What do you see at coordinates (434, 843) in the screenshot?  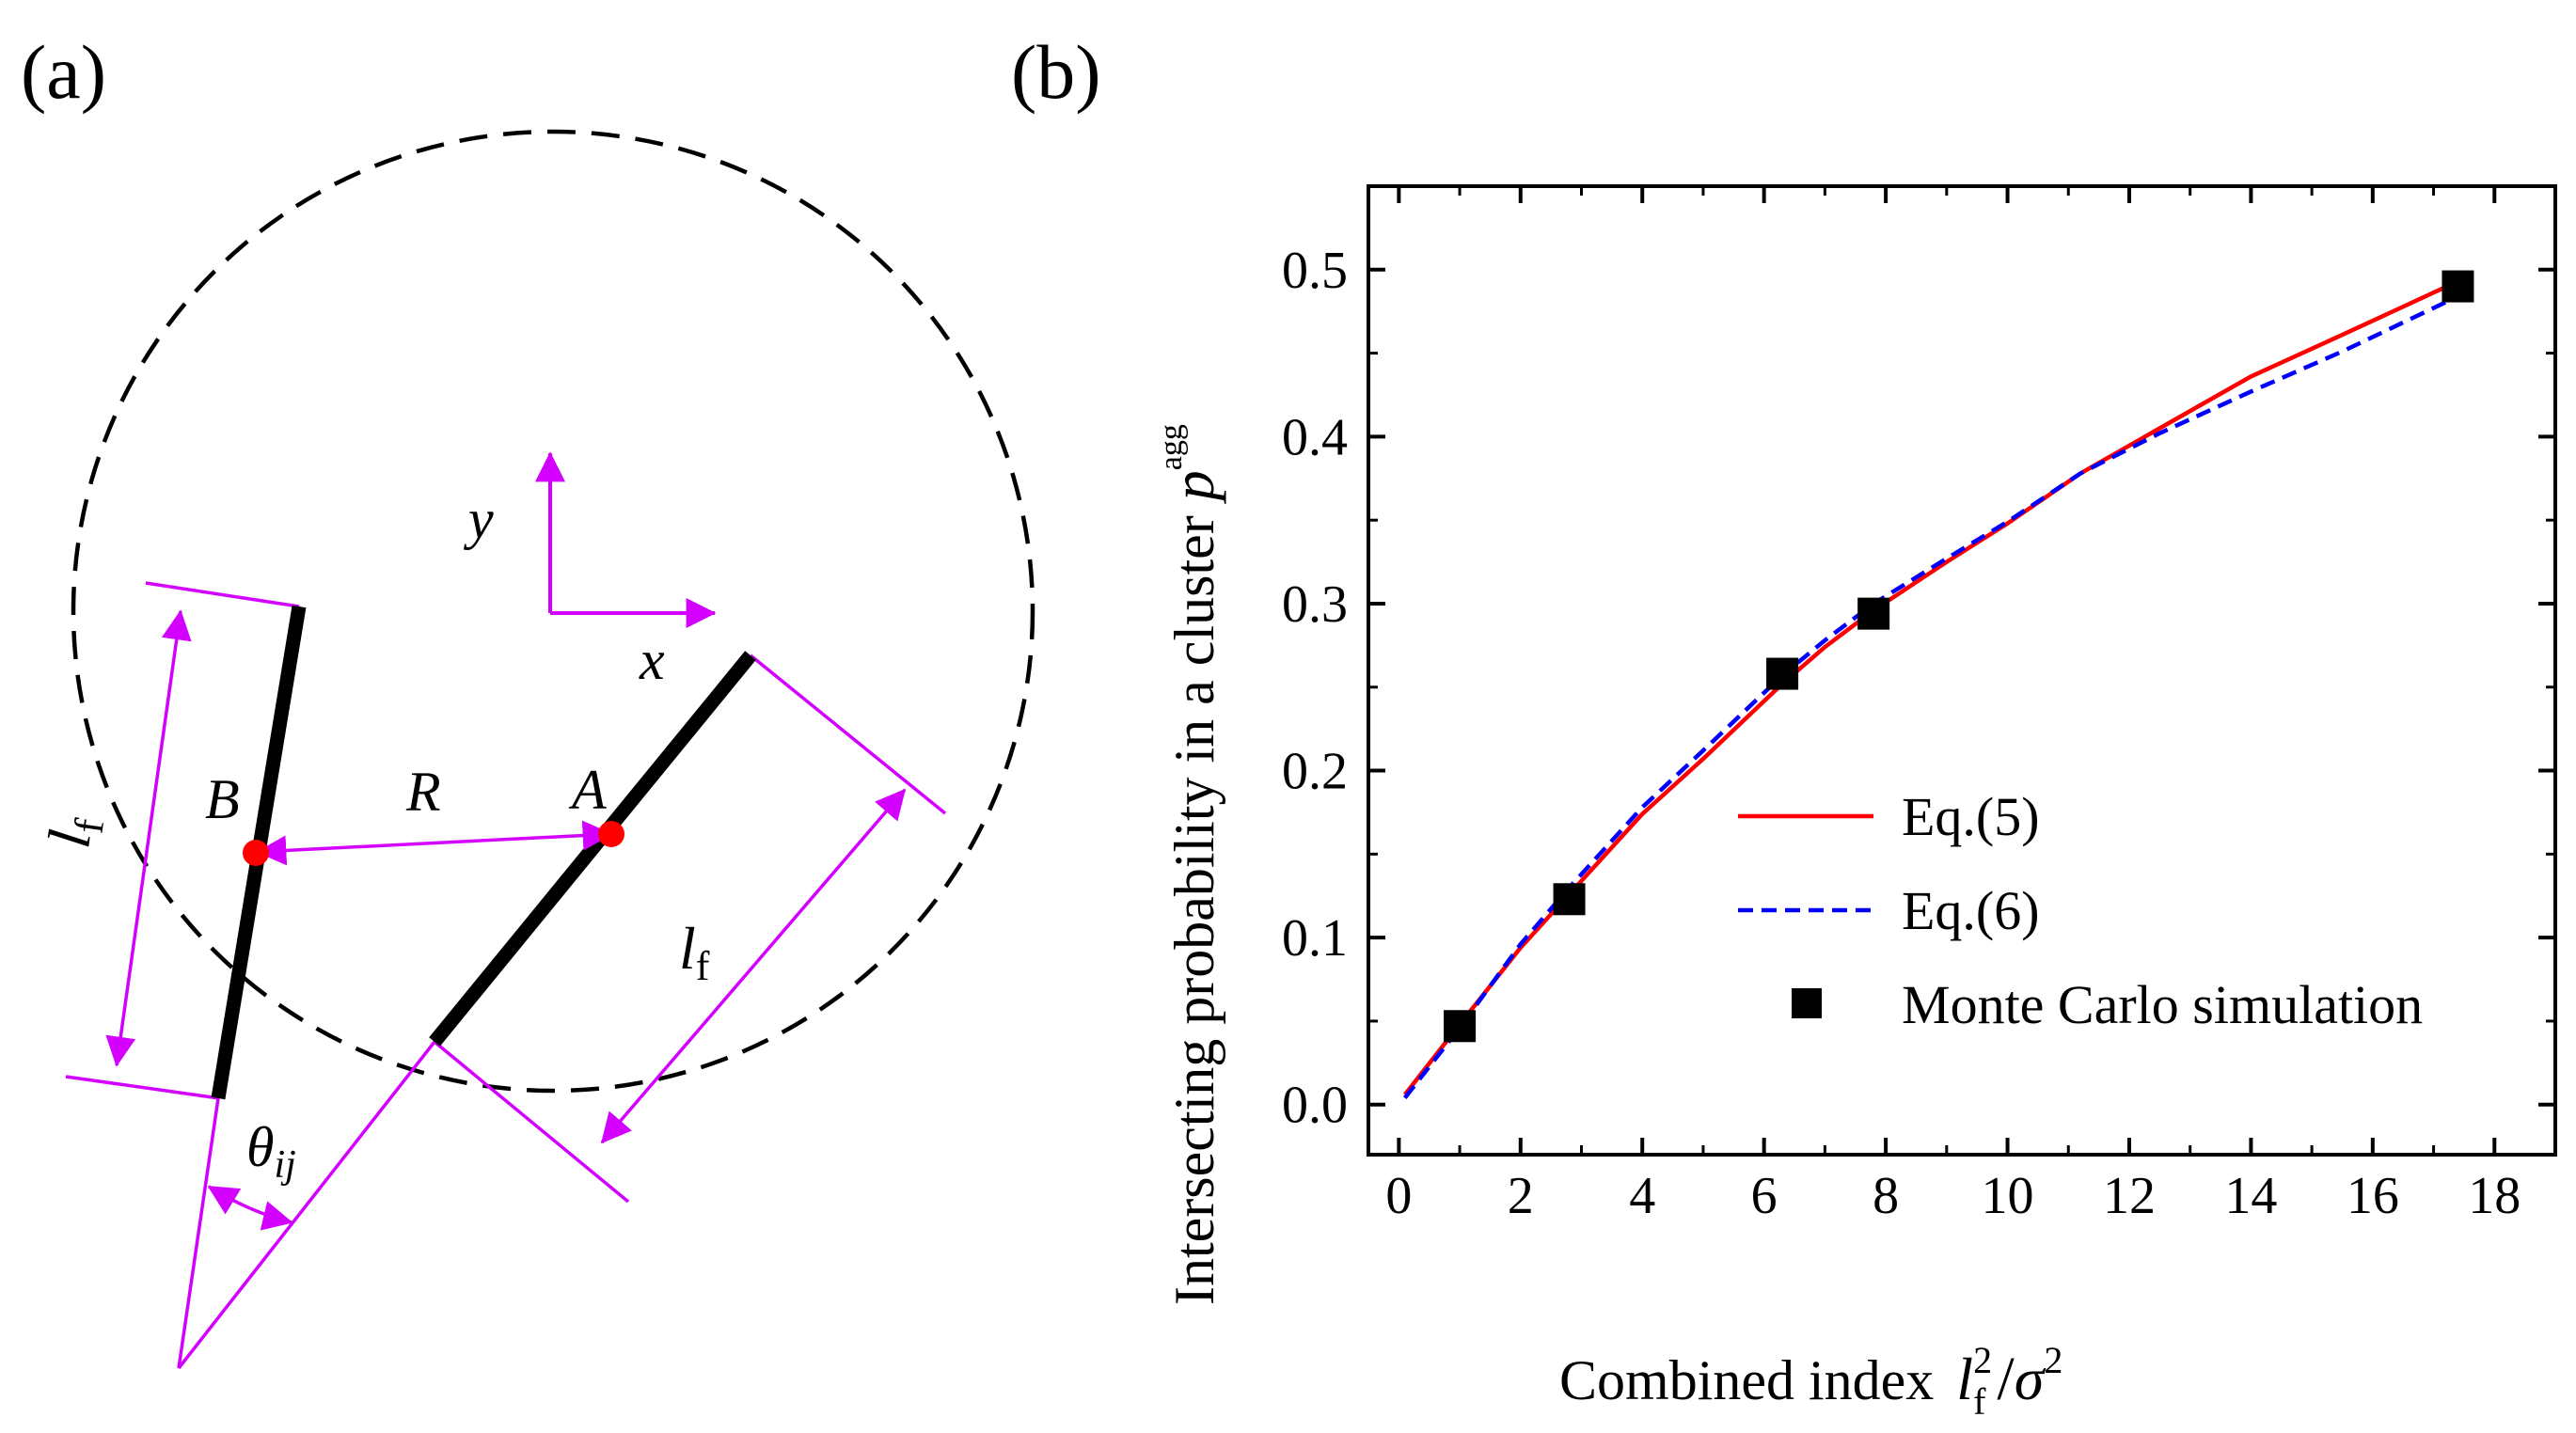 I see `distance-arrow` at bounding box center [434, 843].